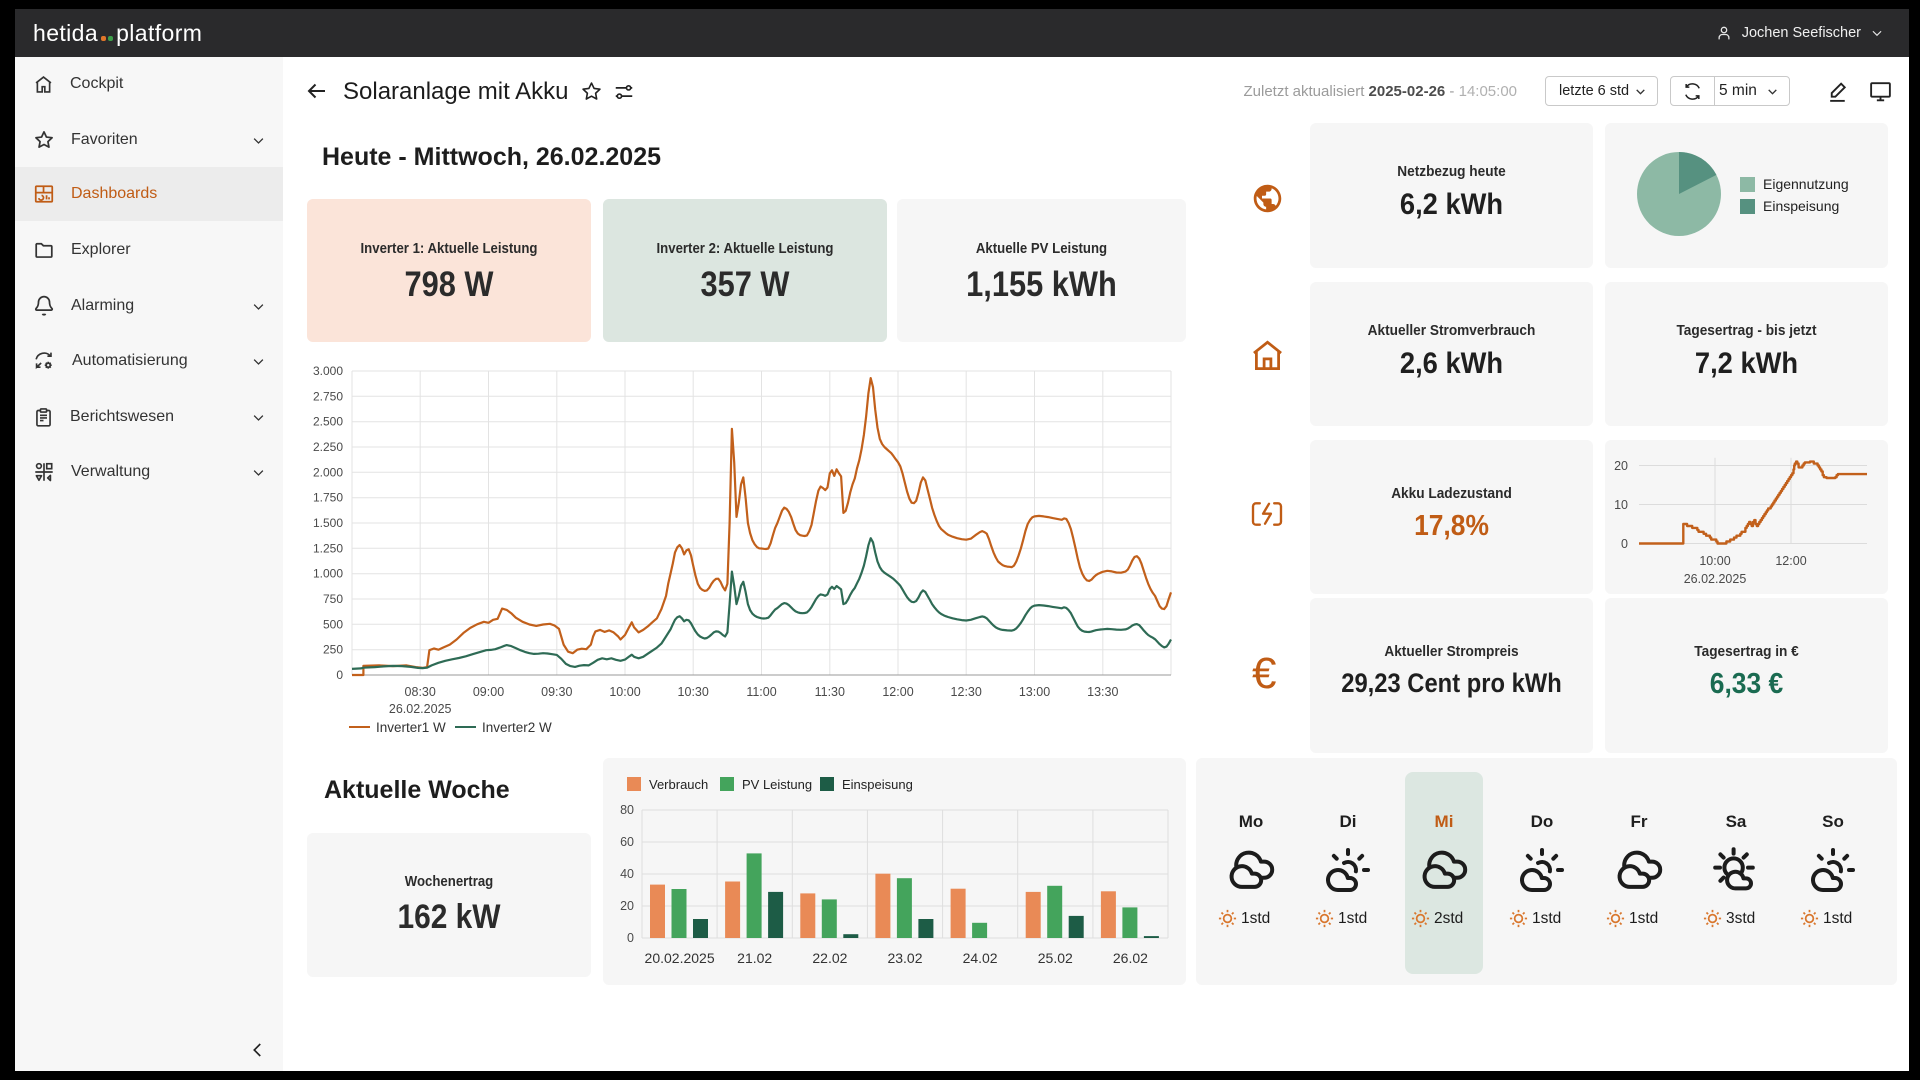 Image resolution: width=1920 pixels, height=1080 pixels. What do you see at coordinates (761, 692) in the screenshot?
I see `svg-text: 11:00` at bounding box center [761, 692].